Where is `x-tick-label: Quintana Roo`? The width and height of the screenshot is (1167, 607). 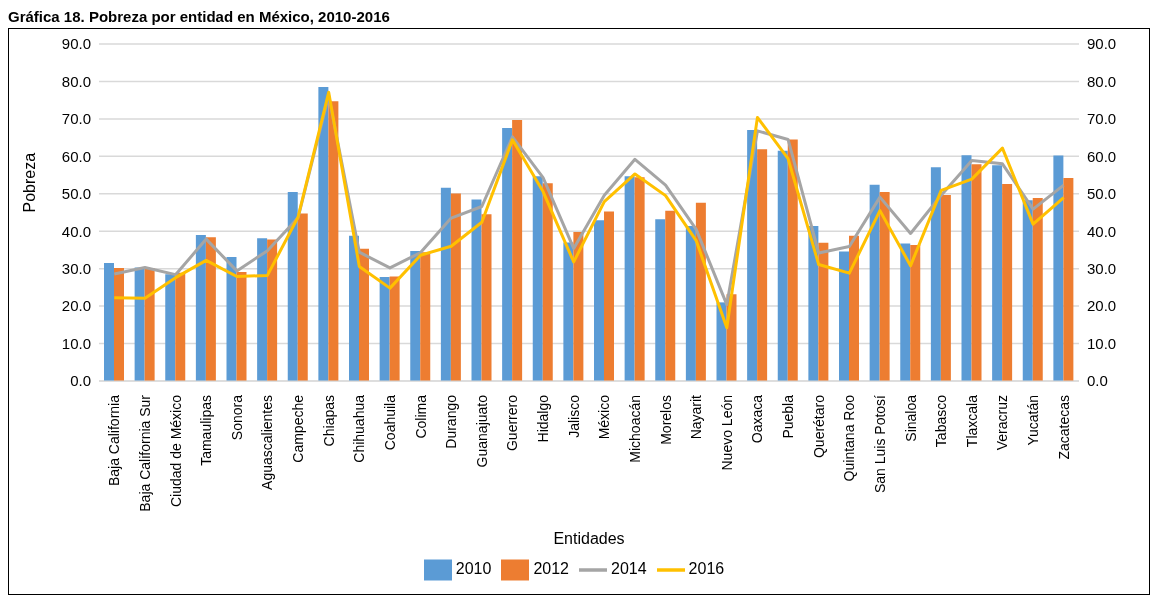 x-tick-label: Quintana Roo is located at coordinates (849, 438).